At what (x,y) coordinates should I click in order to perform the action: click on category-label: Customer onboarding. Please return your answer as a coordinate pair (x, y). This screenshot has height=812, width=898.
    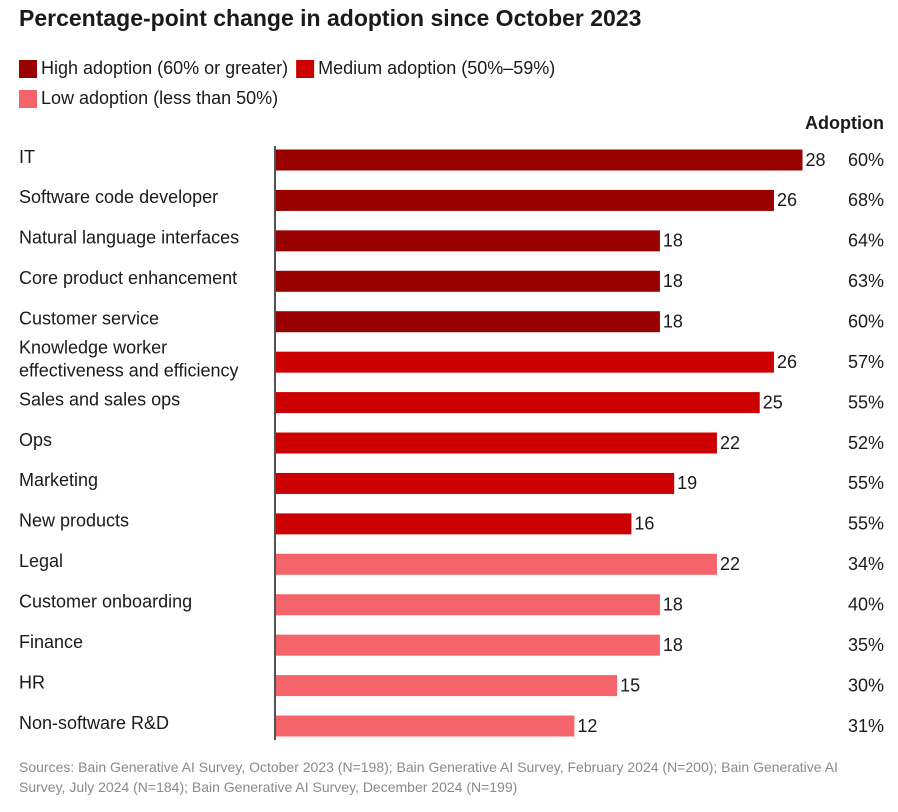
    Looking at the image, I should click on (105, 601).